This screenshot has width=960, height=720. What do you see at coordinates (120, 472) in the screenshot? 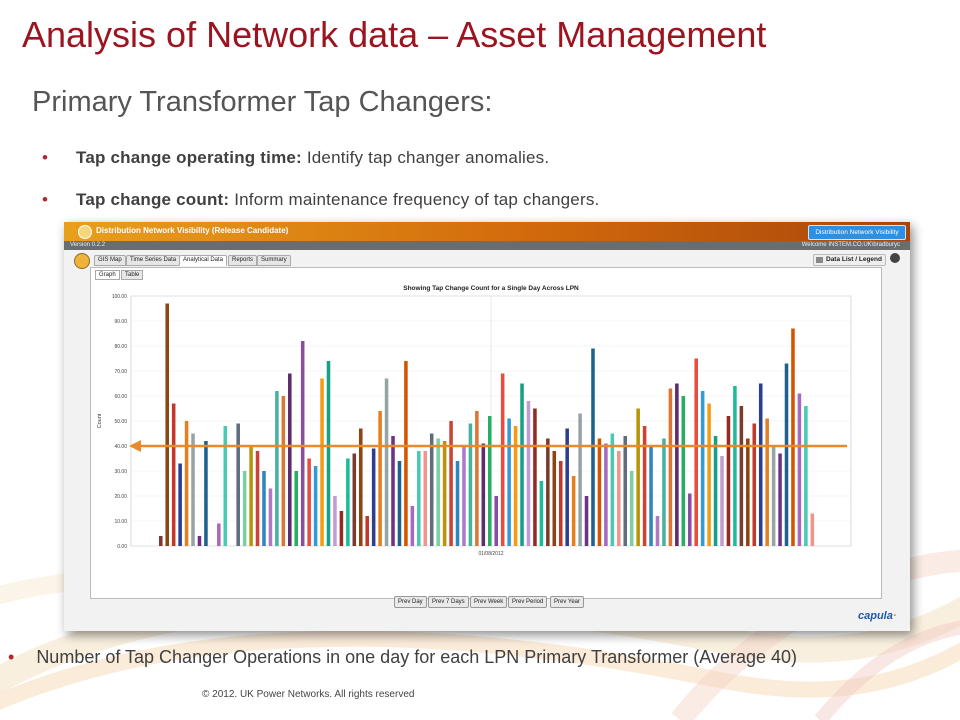
I see `y-tick-label: 30.00` at bounding box center [120, 472].